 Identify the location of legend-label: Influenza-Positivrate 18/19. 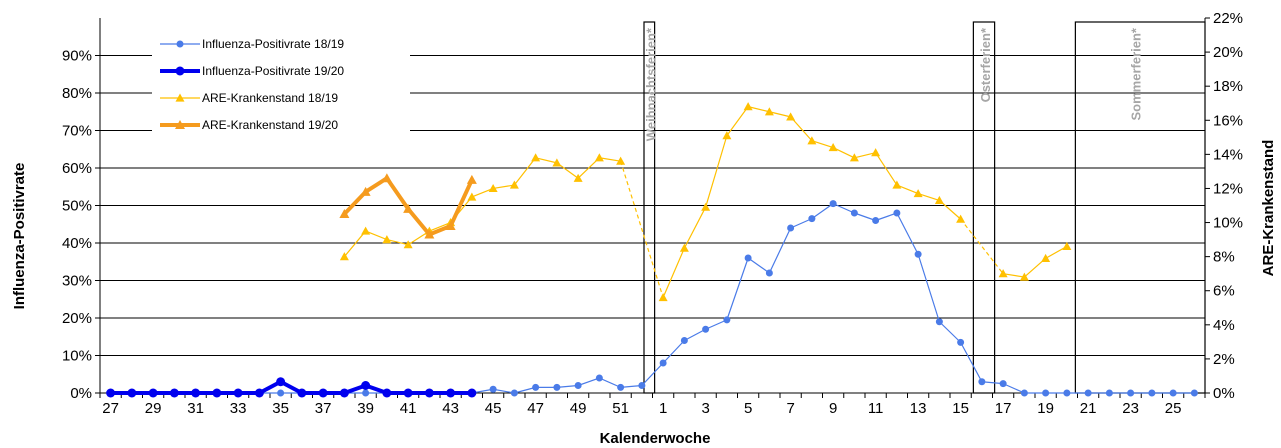
(273, 44).